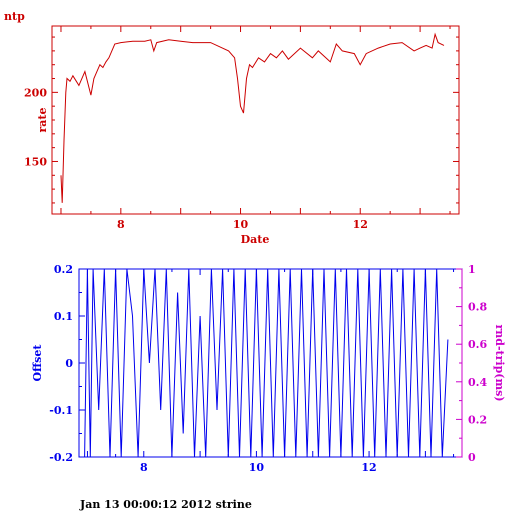 This screenshot has height=512, width=512. What do you see at coordinates (14, 16) in the screenshot?
I see `page-title: ntp` at bounding box center [14, 16].